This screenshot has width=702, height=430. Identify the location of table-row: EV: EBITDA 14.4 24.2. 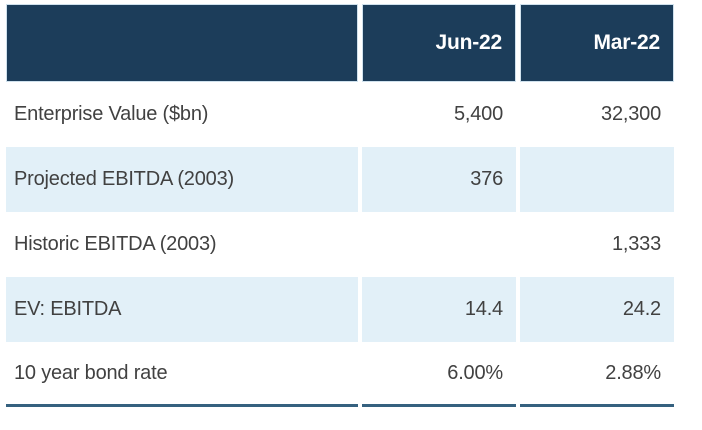
(340, 309).